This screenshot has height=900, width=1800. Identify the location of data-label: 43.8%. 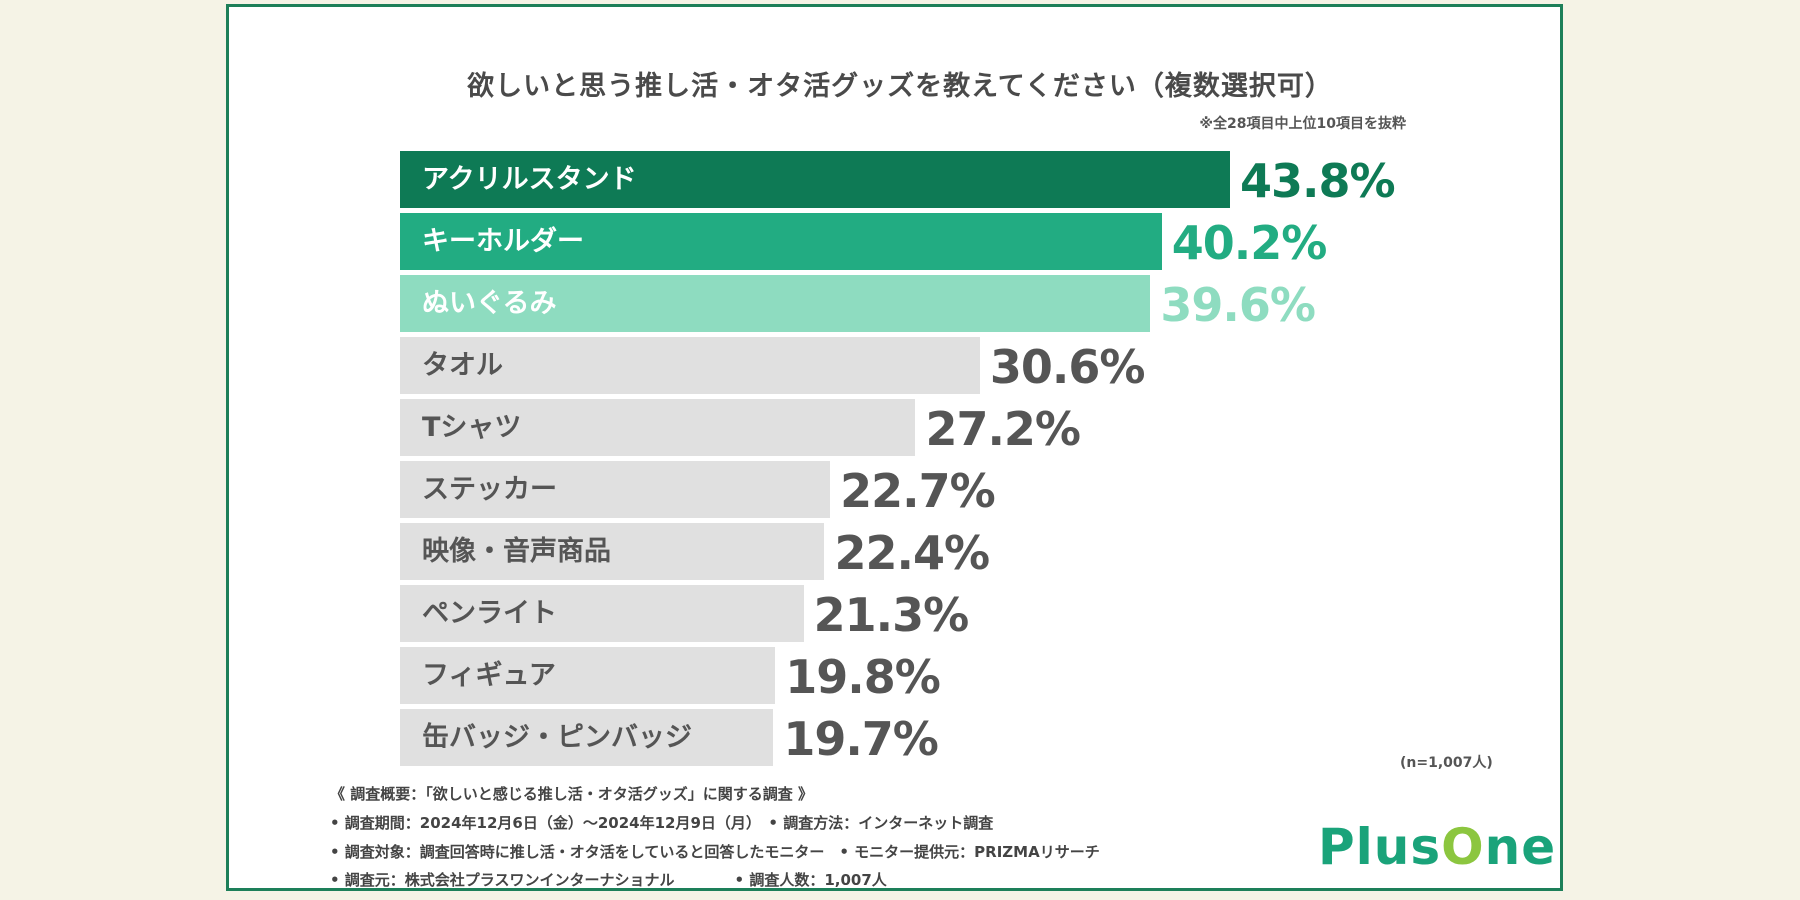
(1318, 181).